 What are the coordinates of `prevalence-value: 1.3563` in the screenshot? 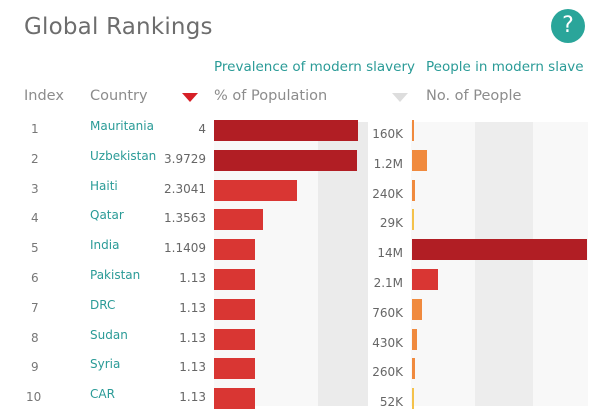 It's located at (185, 218).